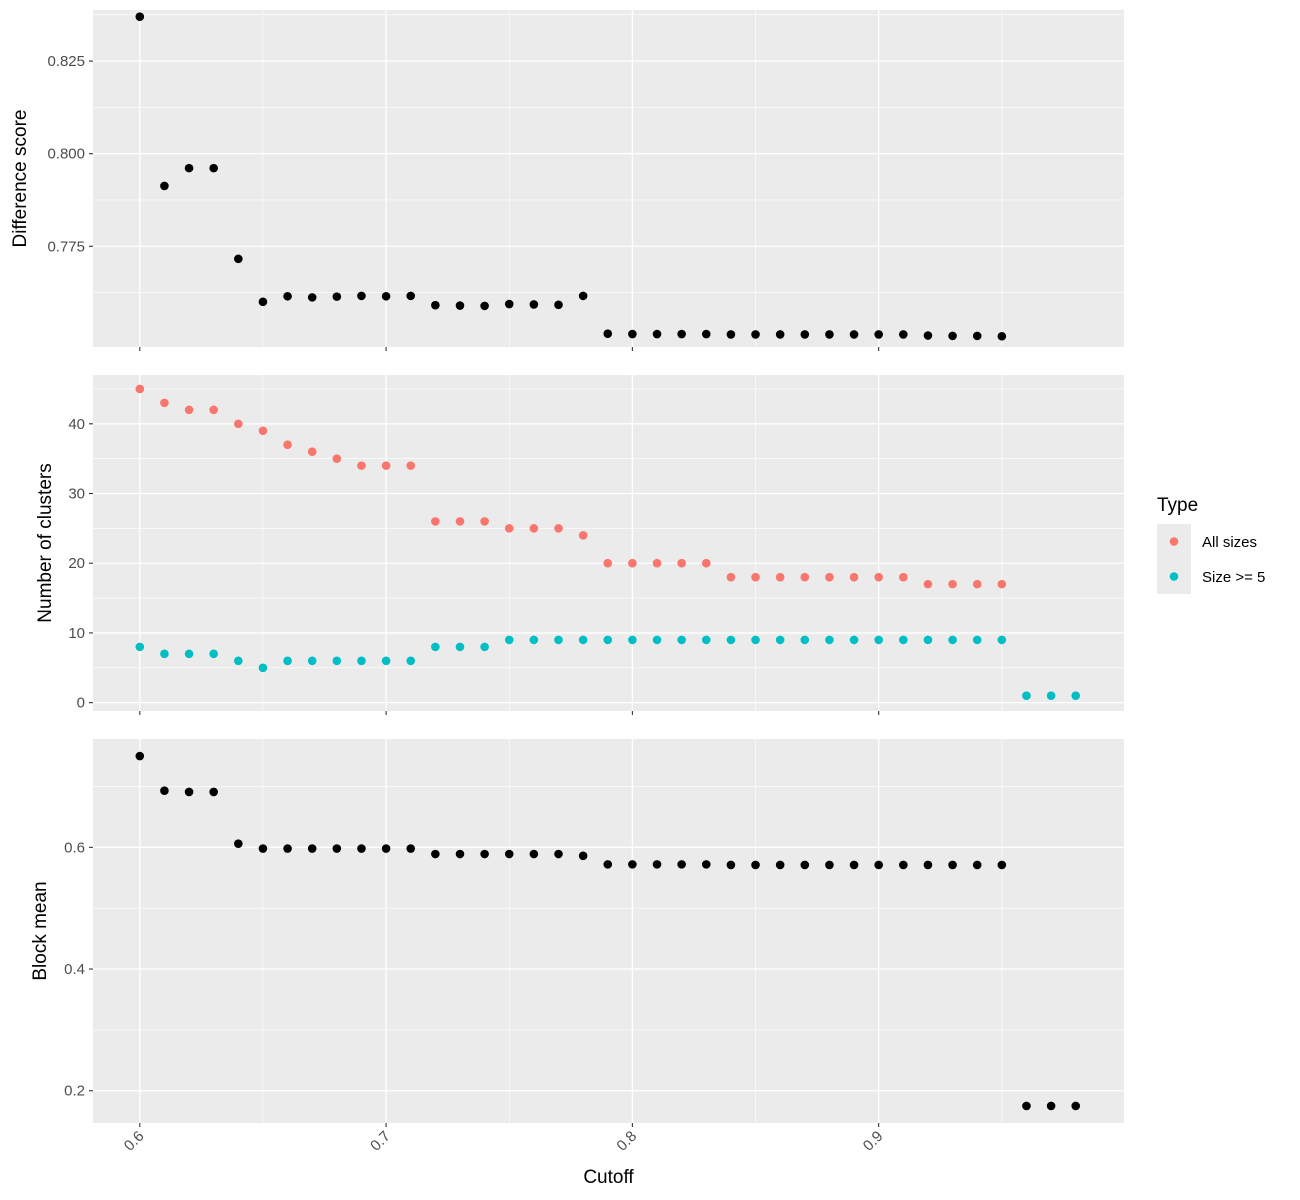  I want to click on y-tick-label: 0.6, so click(74, 847).